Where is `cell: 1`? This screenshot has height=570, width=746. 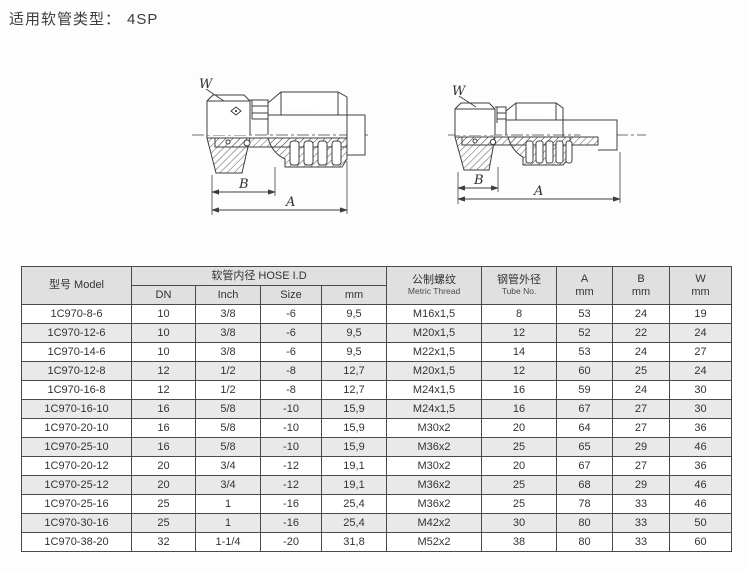
cell: 1 is located at coordinates (228, 504).